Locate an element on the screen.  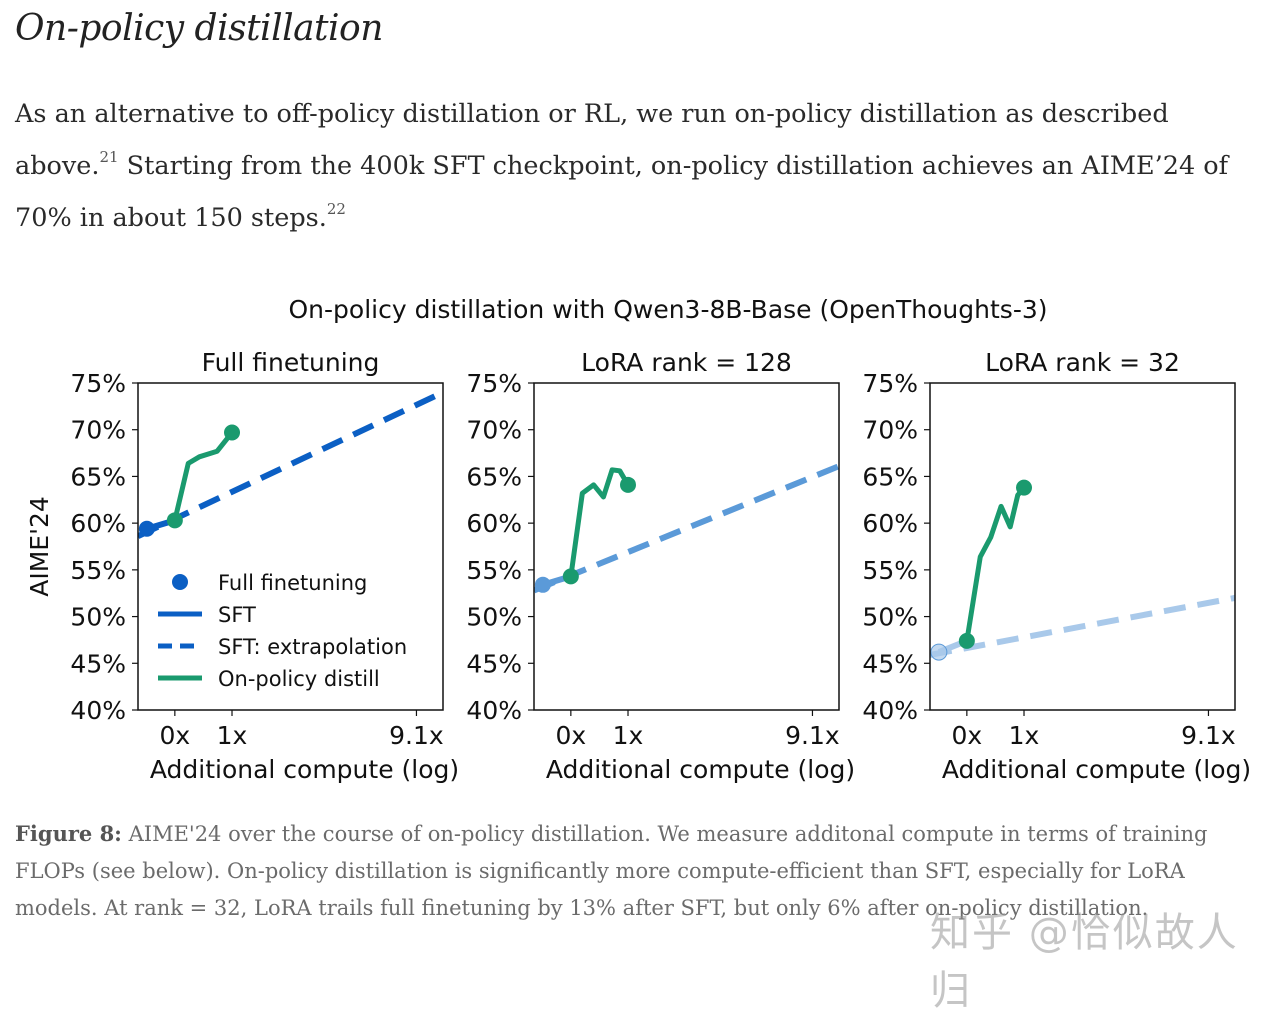
subplot-title: LoRA rank = 32 is located at coordinates (1082, 362).